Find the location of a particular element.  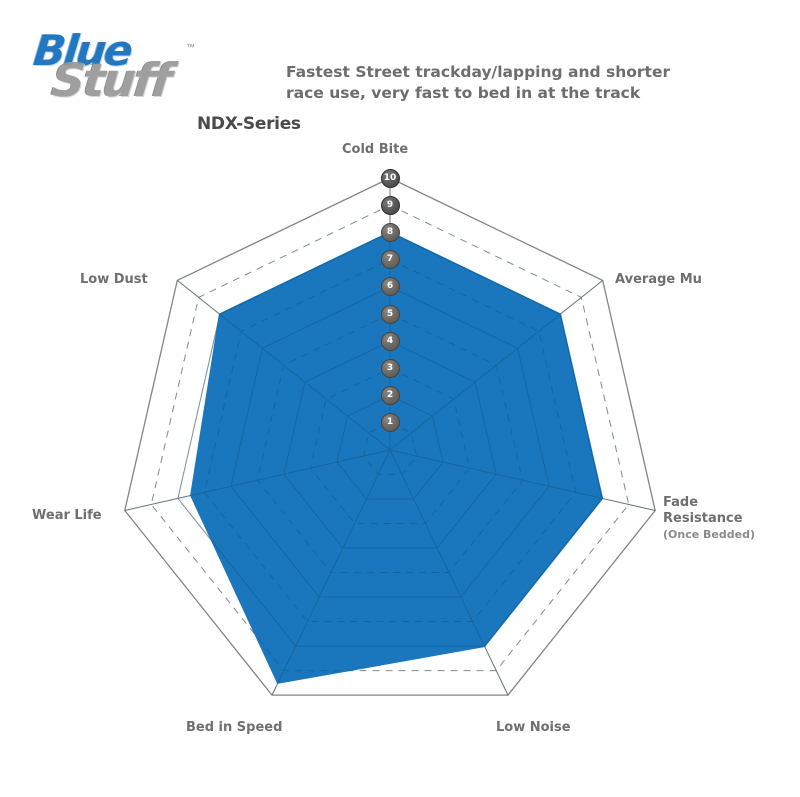

axis-label-fade-resistance: Fade Resistance (Once Bedded) is located at coordinates (709, 519).